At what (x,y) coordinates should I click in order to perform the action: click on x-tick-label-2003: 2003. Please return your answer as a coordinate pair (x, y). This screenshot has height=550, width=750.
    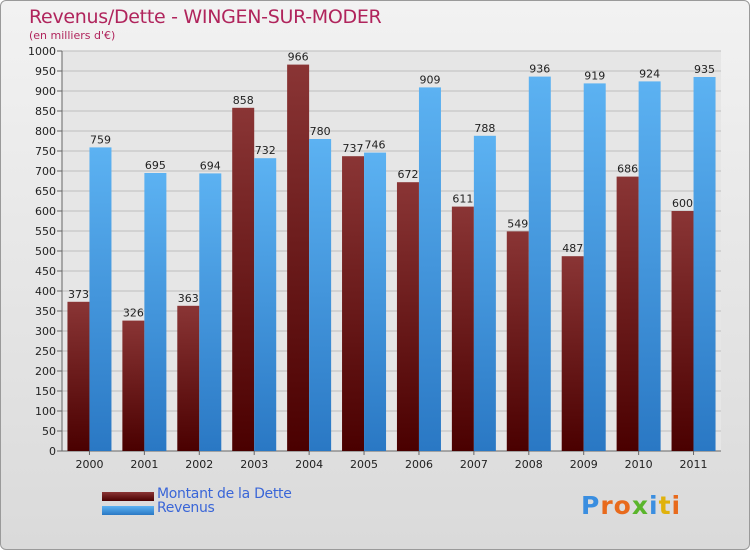
    Looking at the image, I should click on (254, 464).